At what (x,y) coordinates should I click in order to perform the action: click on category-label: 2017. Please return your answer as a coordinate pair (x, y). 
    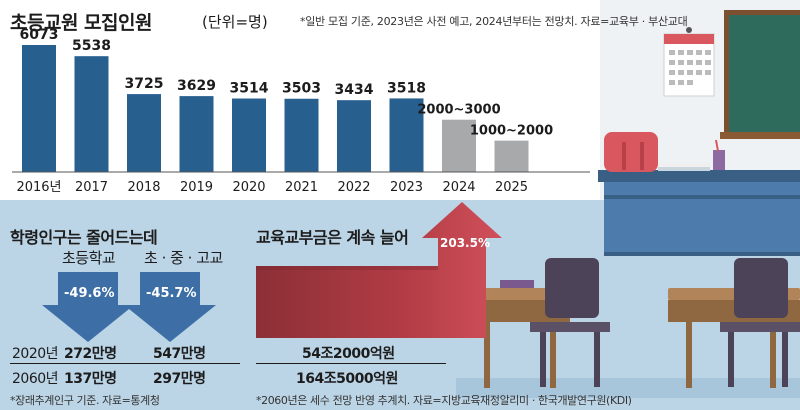
    Looking at the image, I should click on (91, 187).